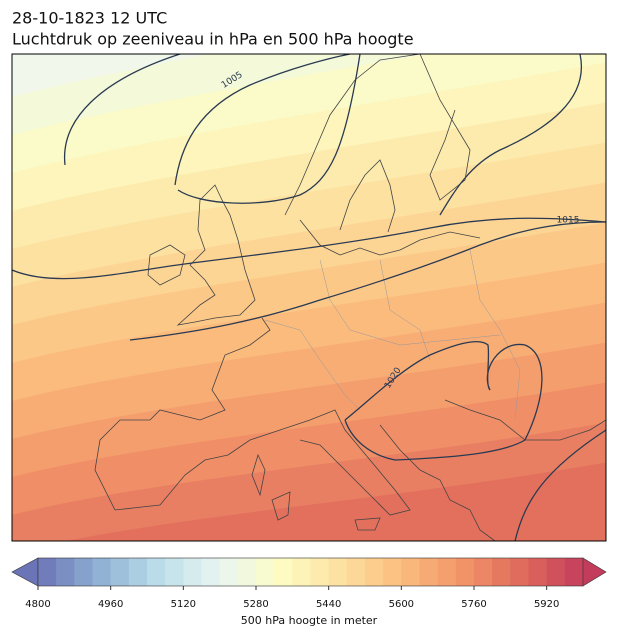 Image resolution: width=618 pixels, height=639 pixels. Describe the element at coordinates (110, 604) in the screenshot. I see `colorbar-tick-label: 4960` at that location.